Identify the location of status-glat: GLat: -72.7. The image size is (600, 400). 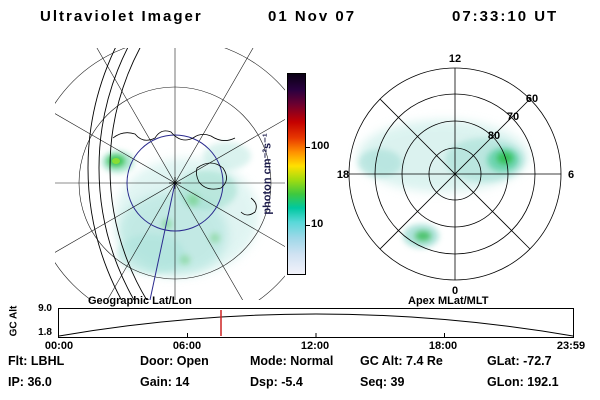
(519, 361).